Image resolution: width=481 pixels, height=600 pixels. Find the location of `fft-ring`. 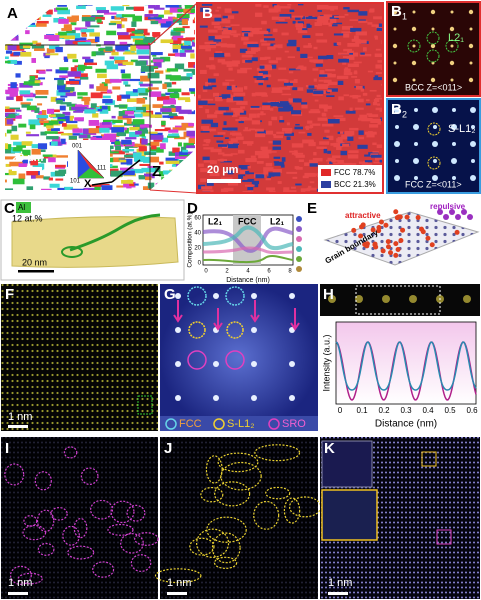

fft-ring is located at coordinates (235, 296).